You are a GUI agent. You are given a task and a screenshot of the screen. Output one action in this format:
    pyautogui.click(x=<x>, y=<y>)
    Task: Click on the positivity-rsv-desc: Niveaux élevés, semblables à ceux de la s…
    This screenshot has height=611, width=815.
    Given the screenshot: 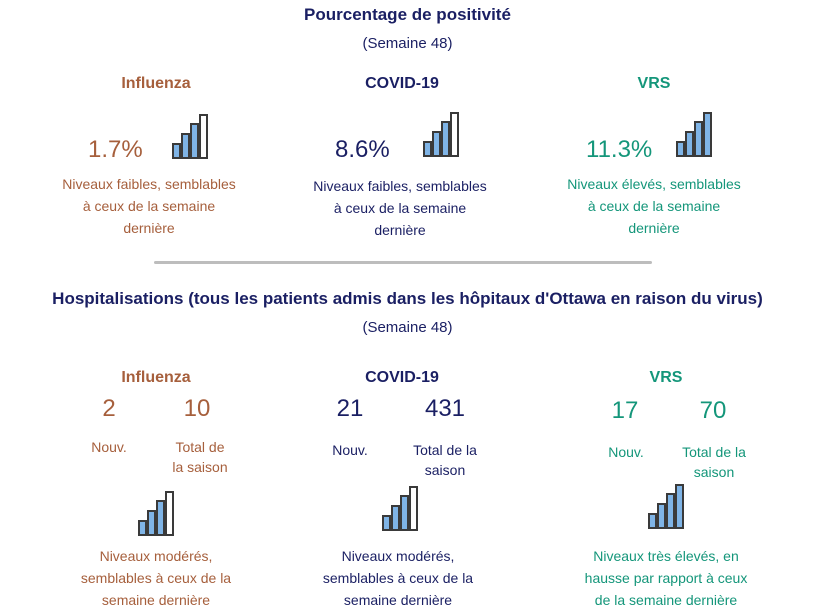 What is the action you would take?
    pyautogui.click(x=654, y=206)
    